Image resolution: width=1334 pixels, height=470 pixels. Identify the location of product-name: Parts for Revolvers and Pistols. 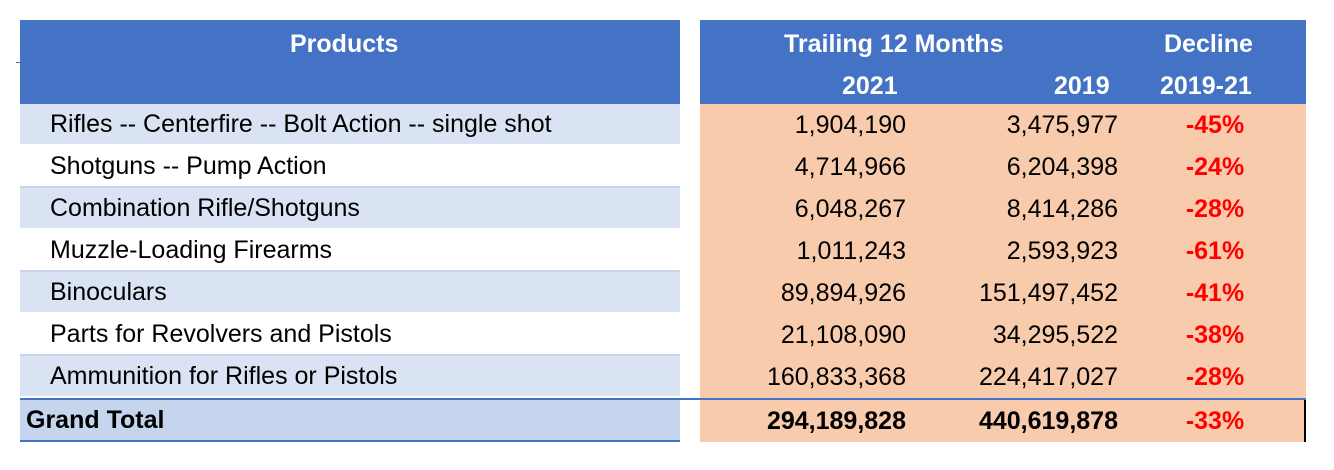
(350, 335).